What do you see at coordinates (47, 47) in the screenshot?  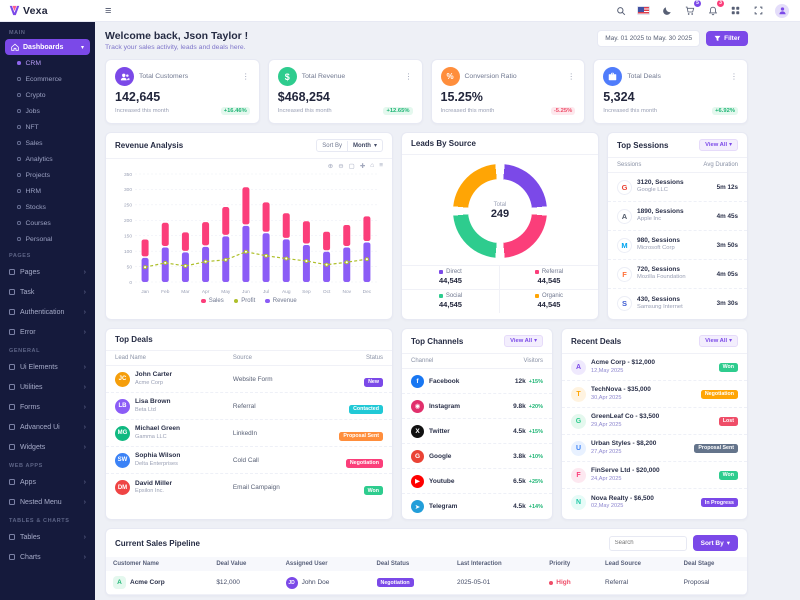 I see `sidebar-item-dashboards: Dashboards ▾` at bounding box center [47, 47].